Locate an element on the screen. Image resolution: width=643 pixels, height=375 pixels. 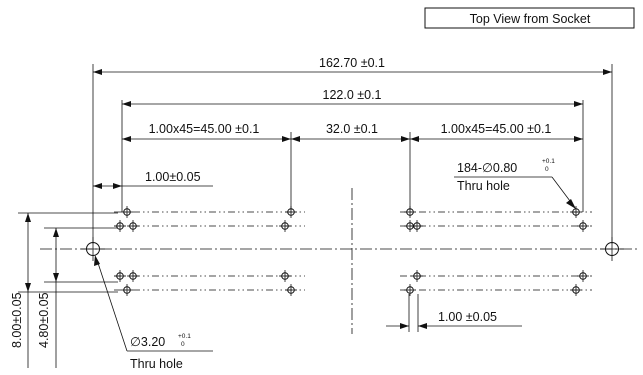
dim-overall: 162.70 ±0.1 is located at coordinates (352, 65).